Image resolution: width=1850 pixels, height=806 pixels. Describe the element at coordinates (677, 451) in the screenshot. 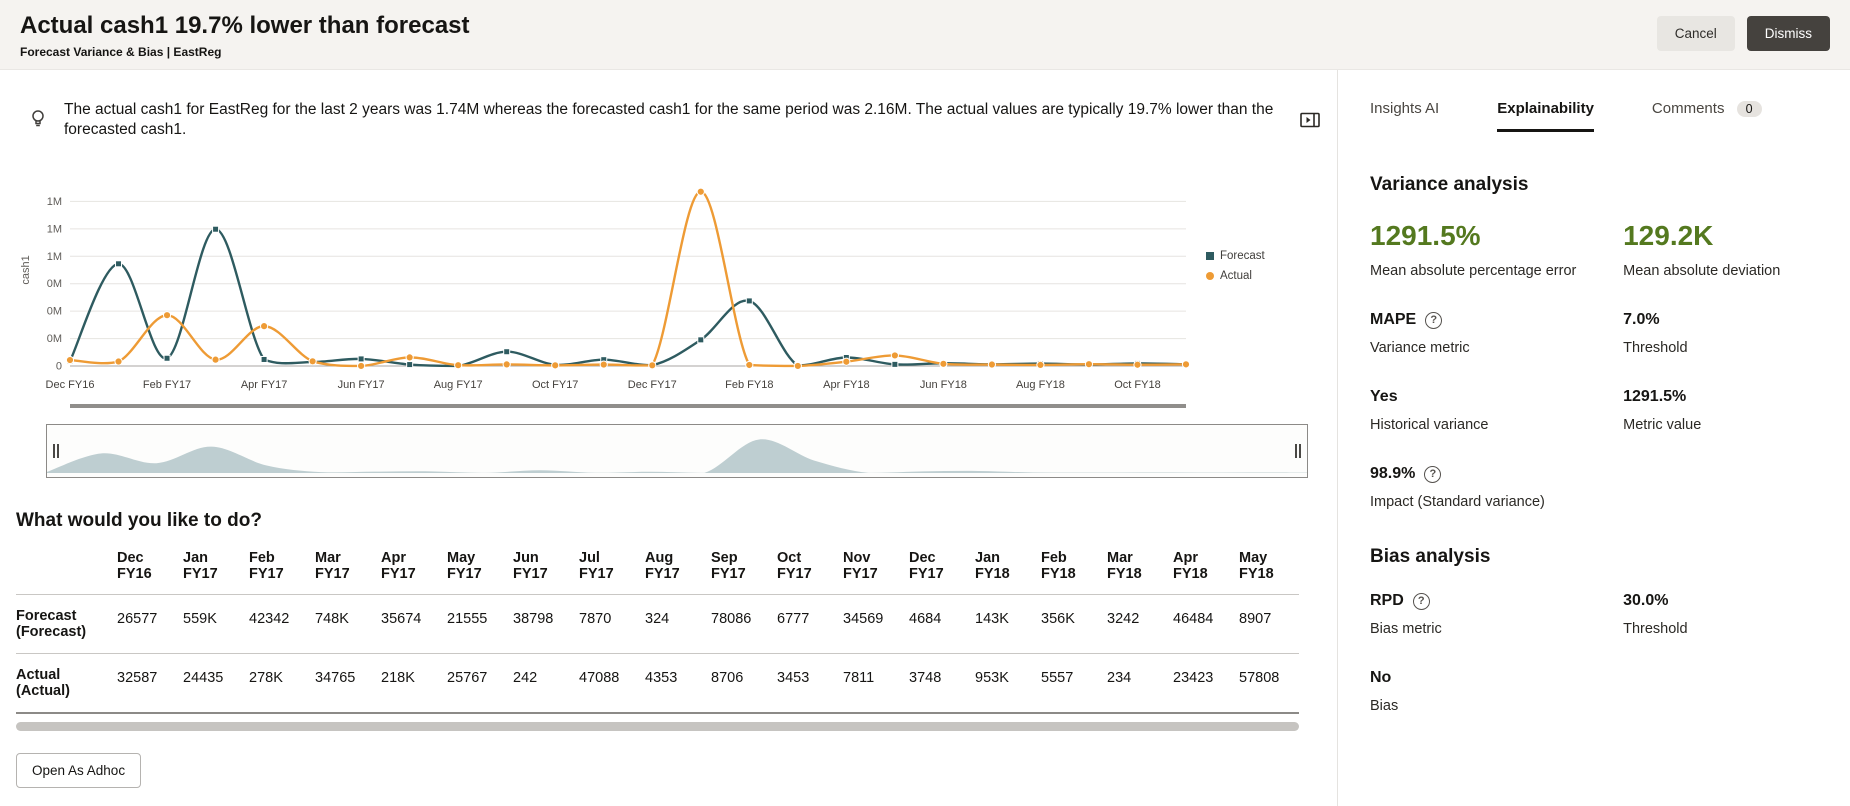

I see `time-range-scroller` at that location.